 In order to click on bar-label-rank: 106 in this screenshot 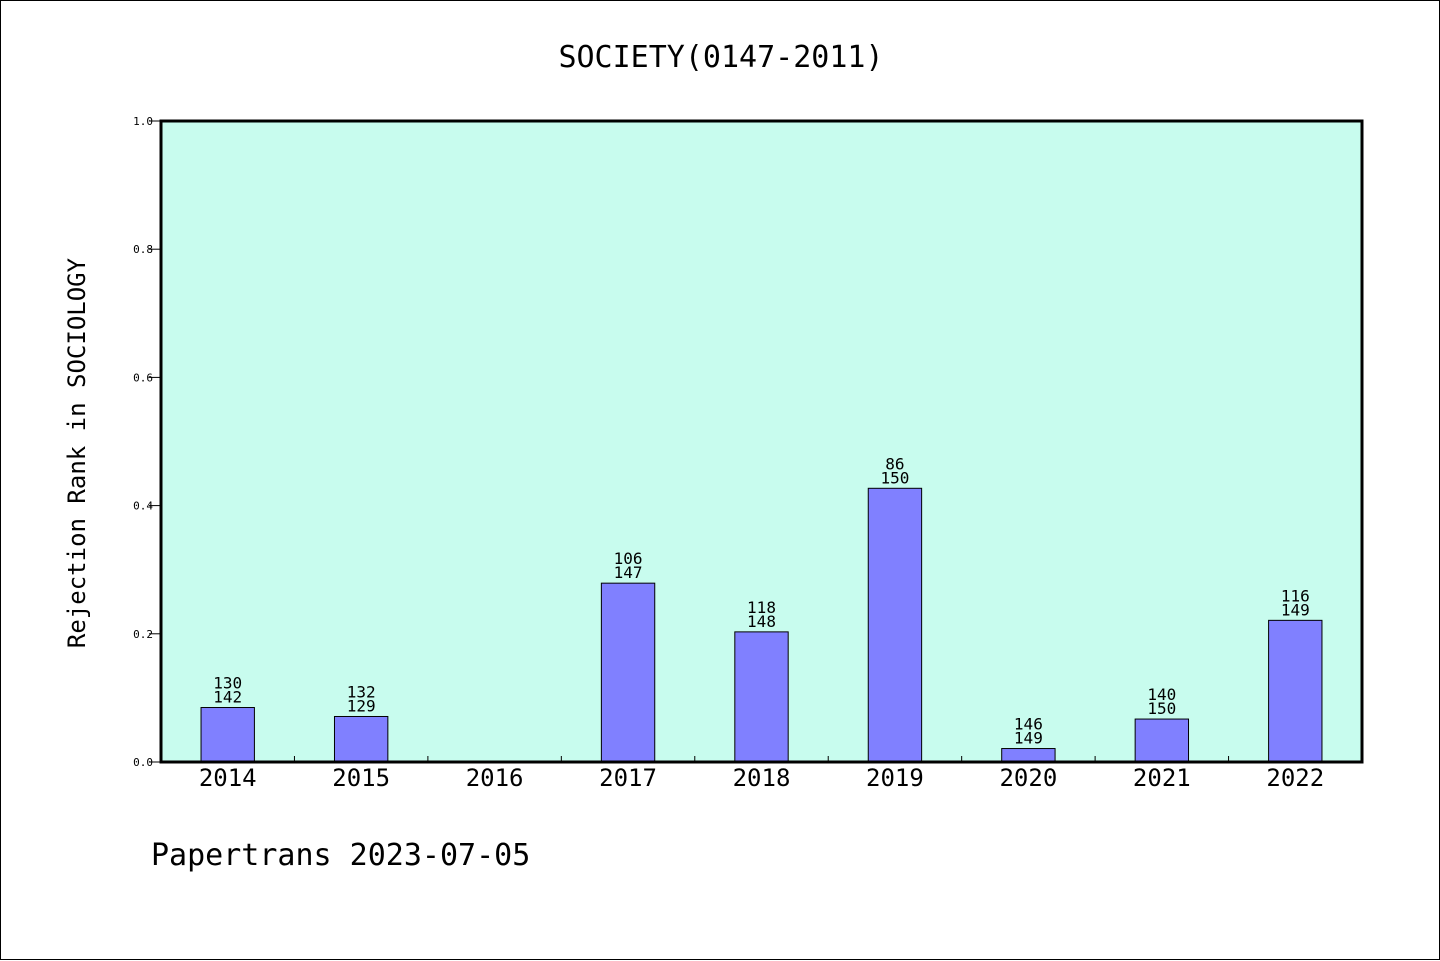, I will do `click(628, 558)`.